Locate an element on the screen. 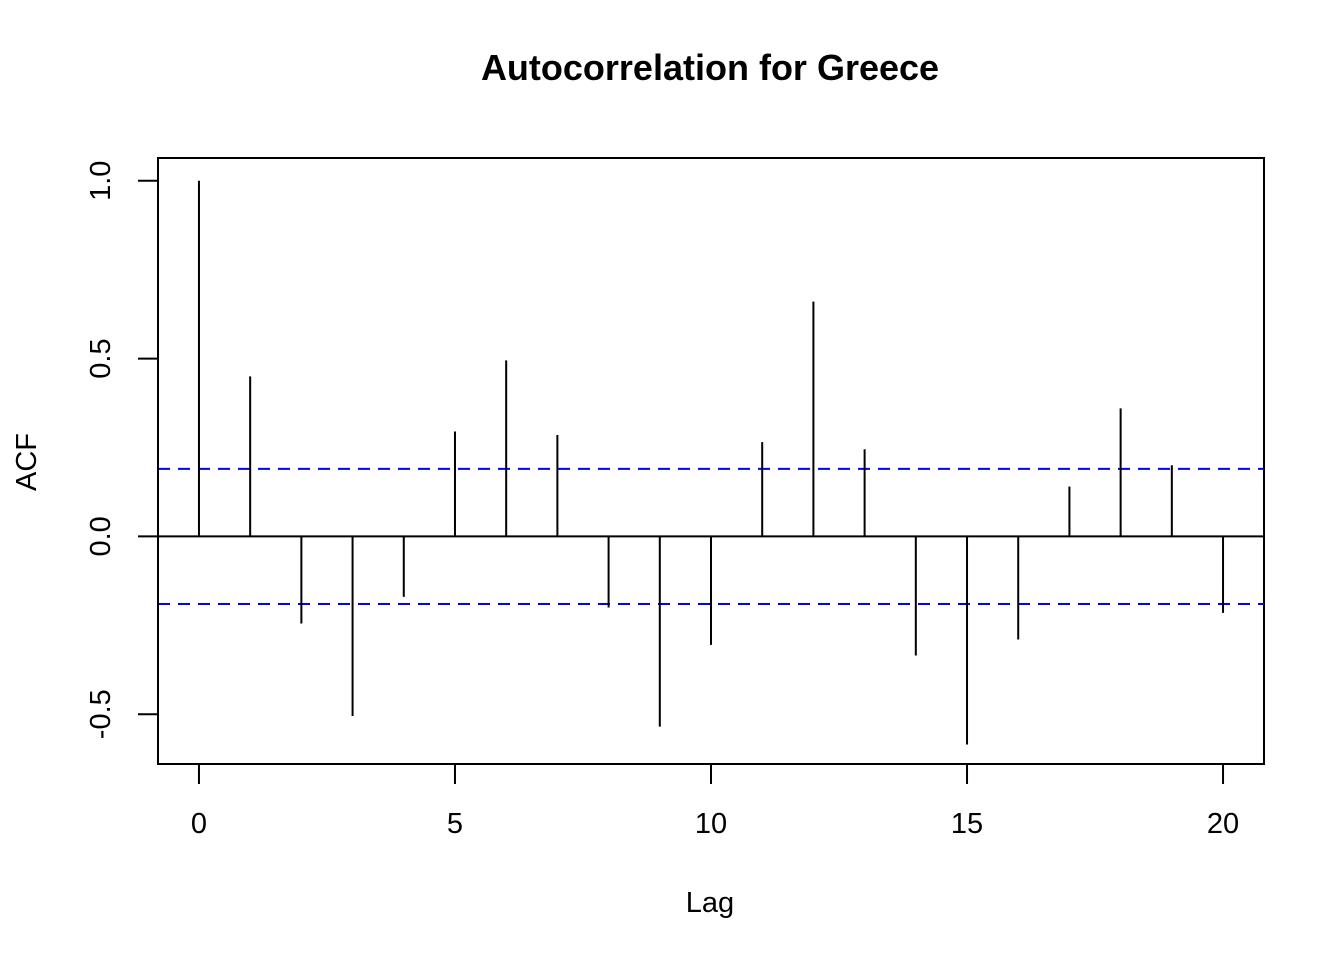 The image size is (1344, 960). y-tick-label-0_5: 0.5 is located at coordinates (101, 358).